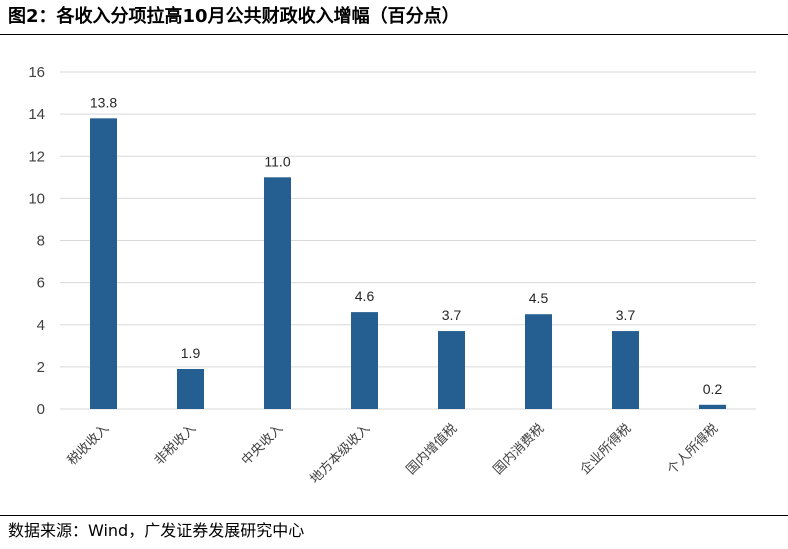 The image size is (788, 549). Describe the element at coordinates (88, 444) in the screenshot. I see `x-category-label: 税收收入` at that location.